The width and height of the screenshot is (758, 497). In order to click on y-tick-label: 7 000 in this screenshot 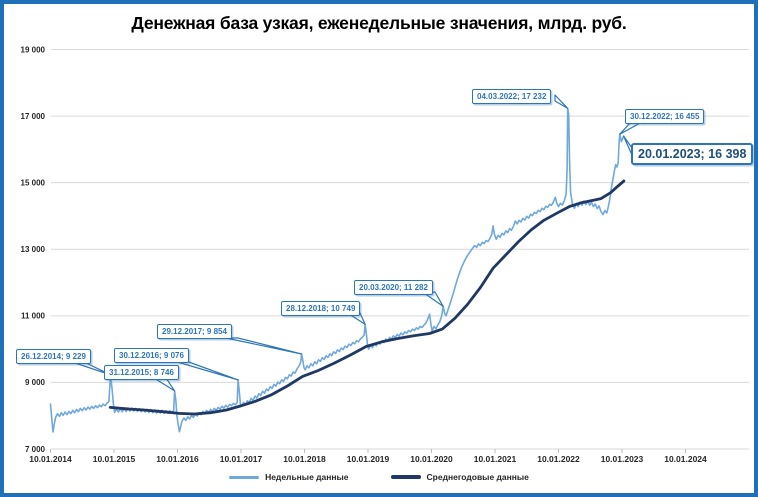, I will do `click(35, 449)`.